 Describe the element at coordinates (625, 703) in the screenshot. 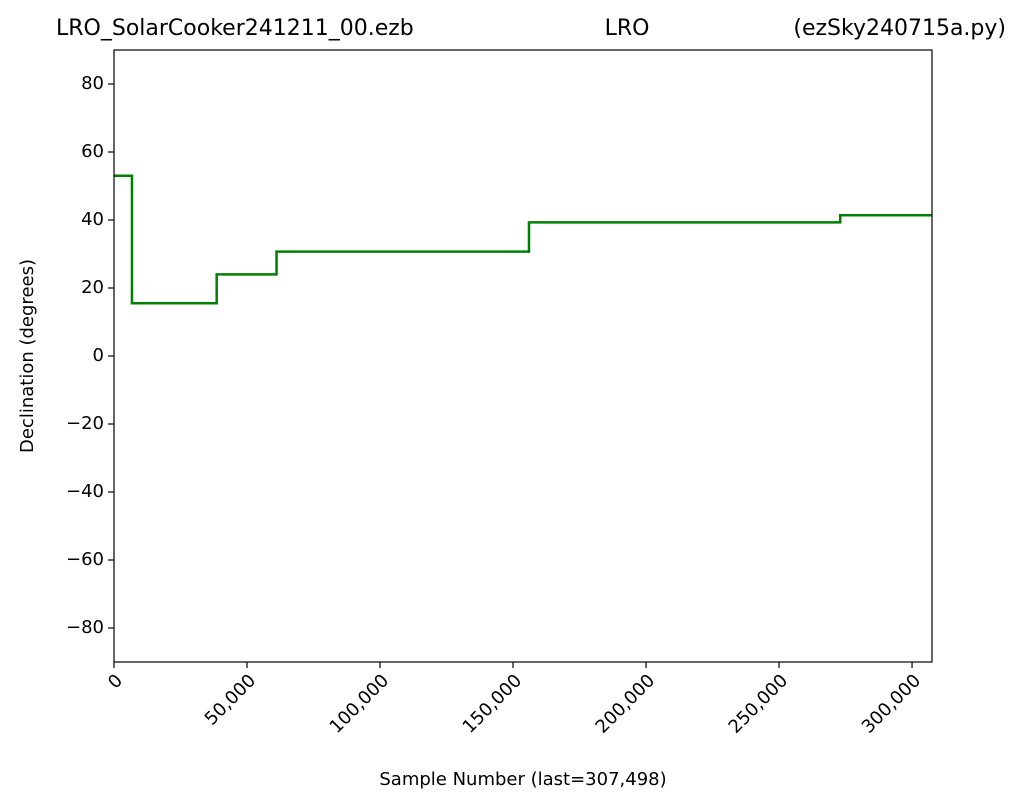

I see `x-tick-label: 200,000` at that location.